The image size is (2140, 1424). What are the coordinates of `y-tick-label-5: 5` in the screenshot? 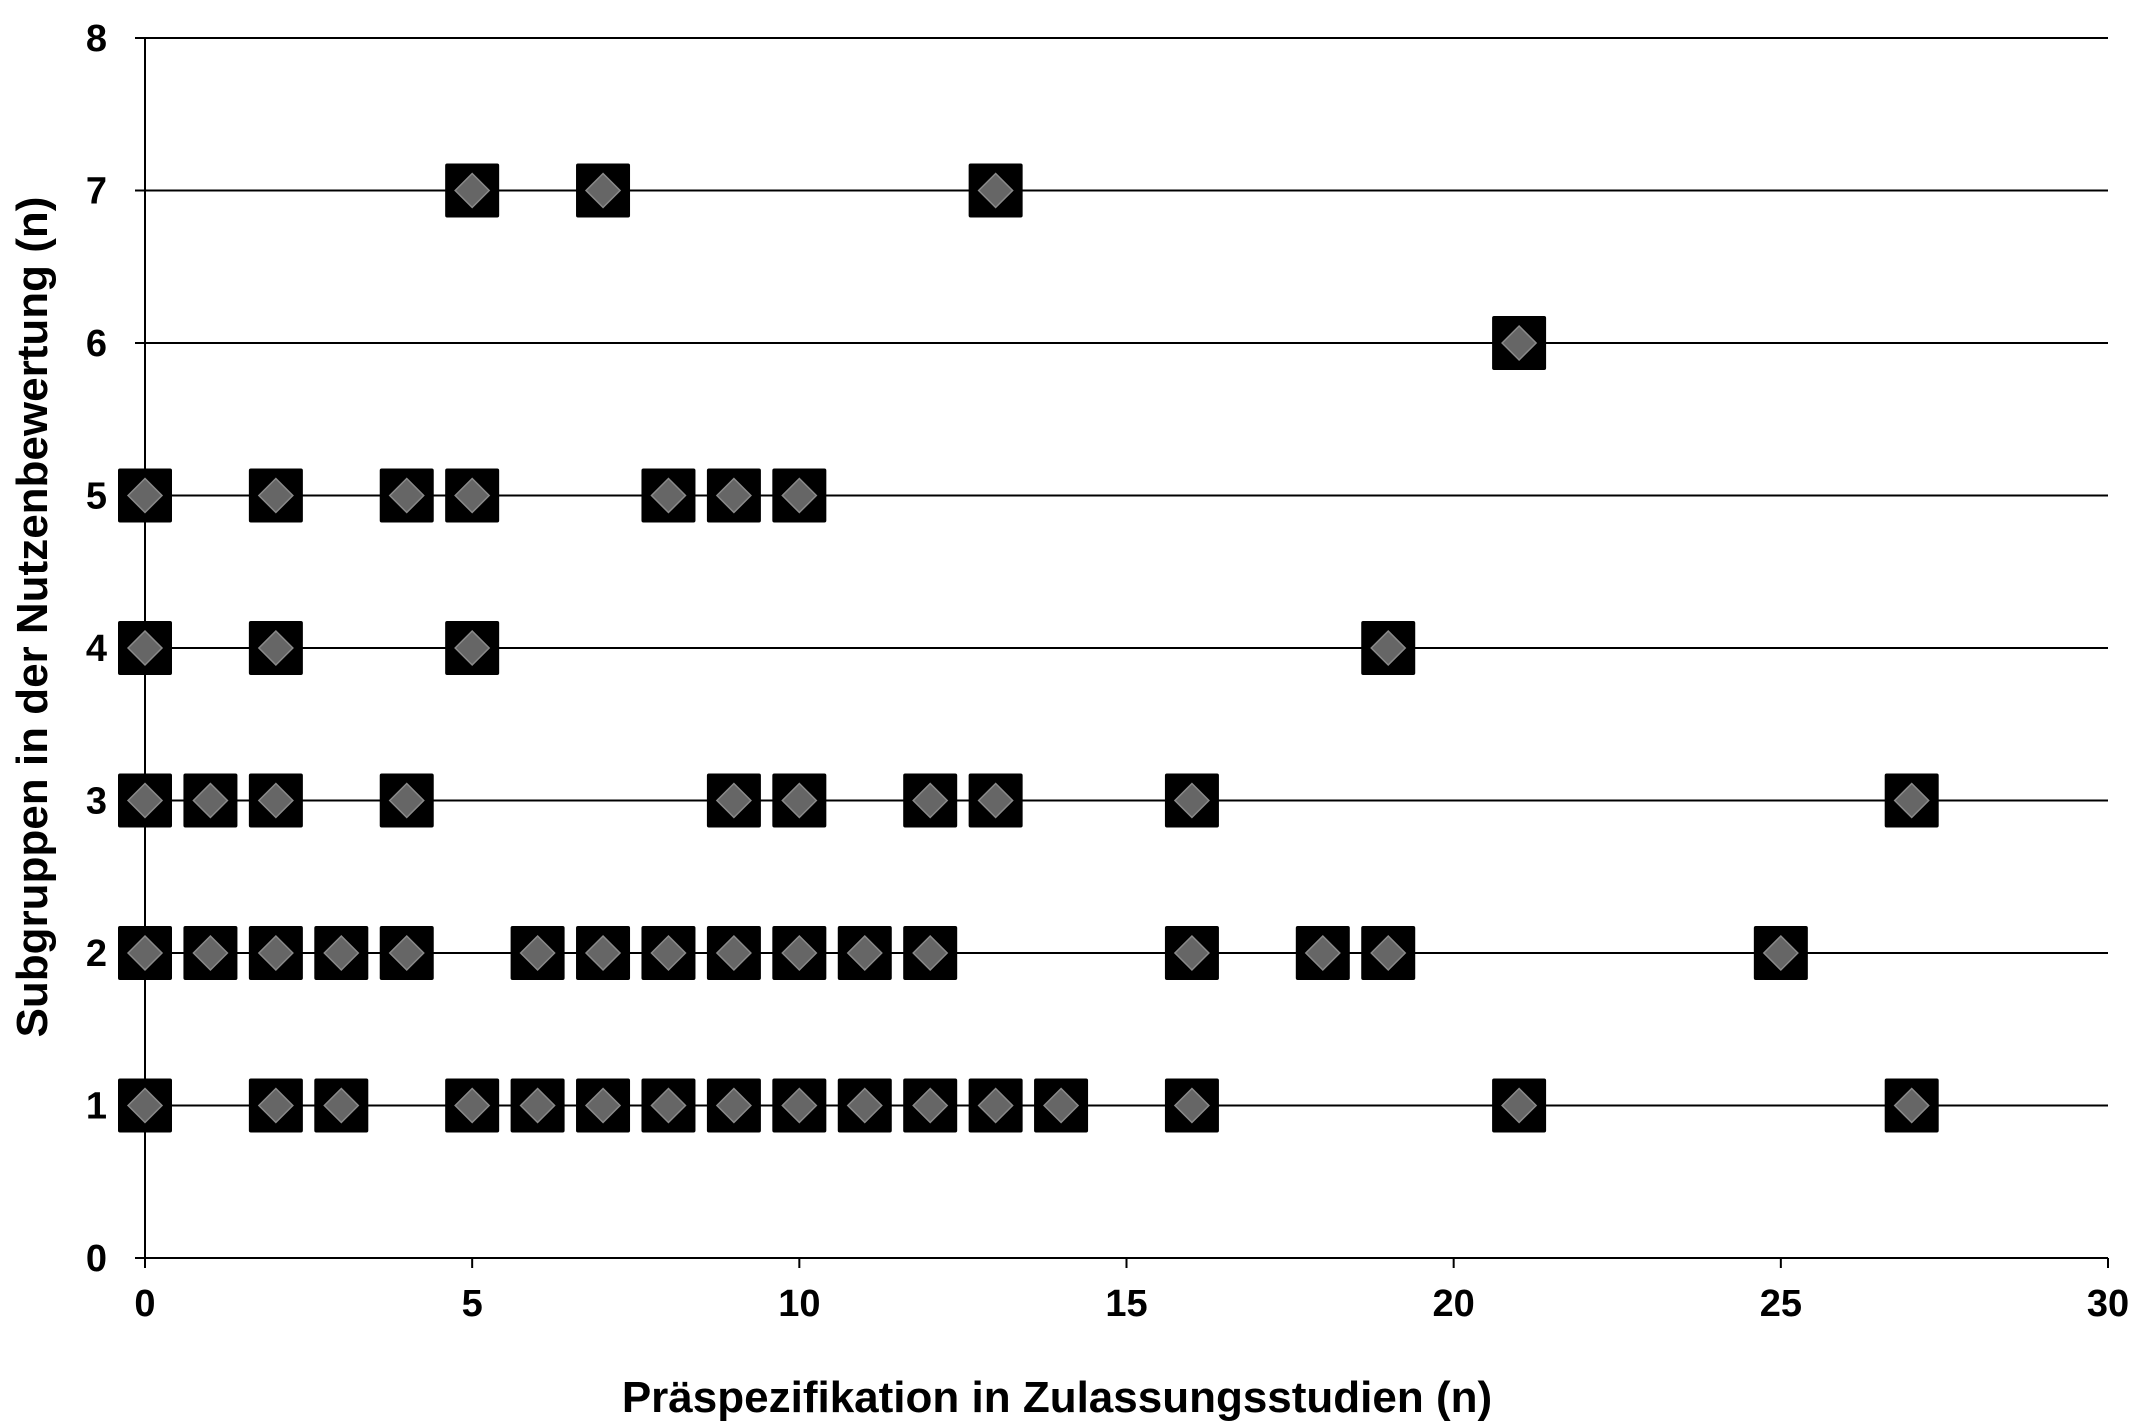 It's located at (96, 497).